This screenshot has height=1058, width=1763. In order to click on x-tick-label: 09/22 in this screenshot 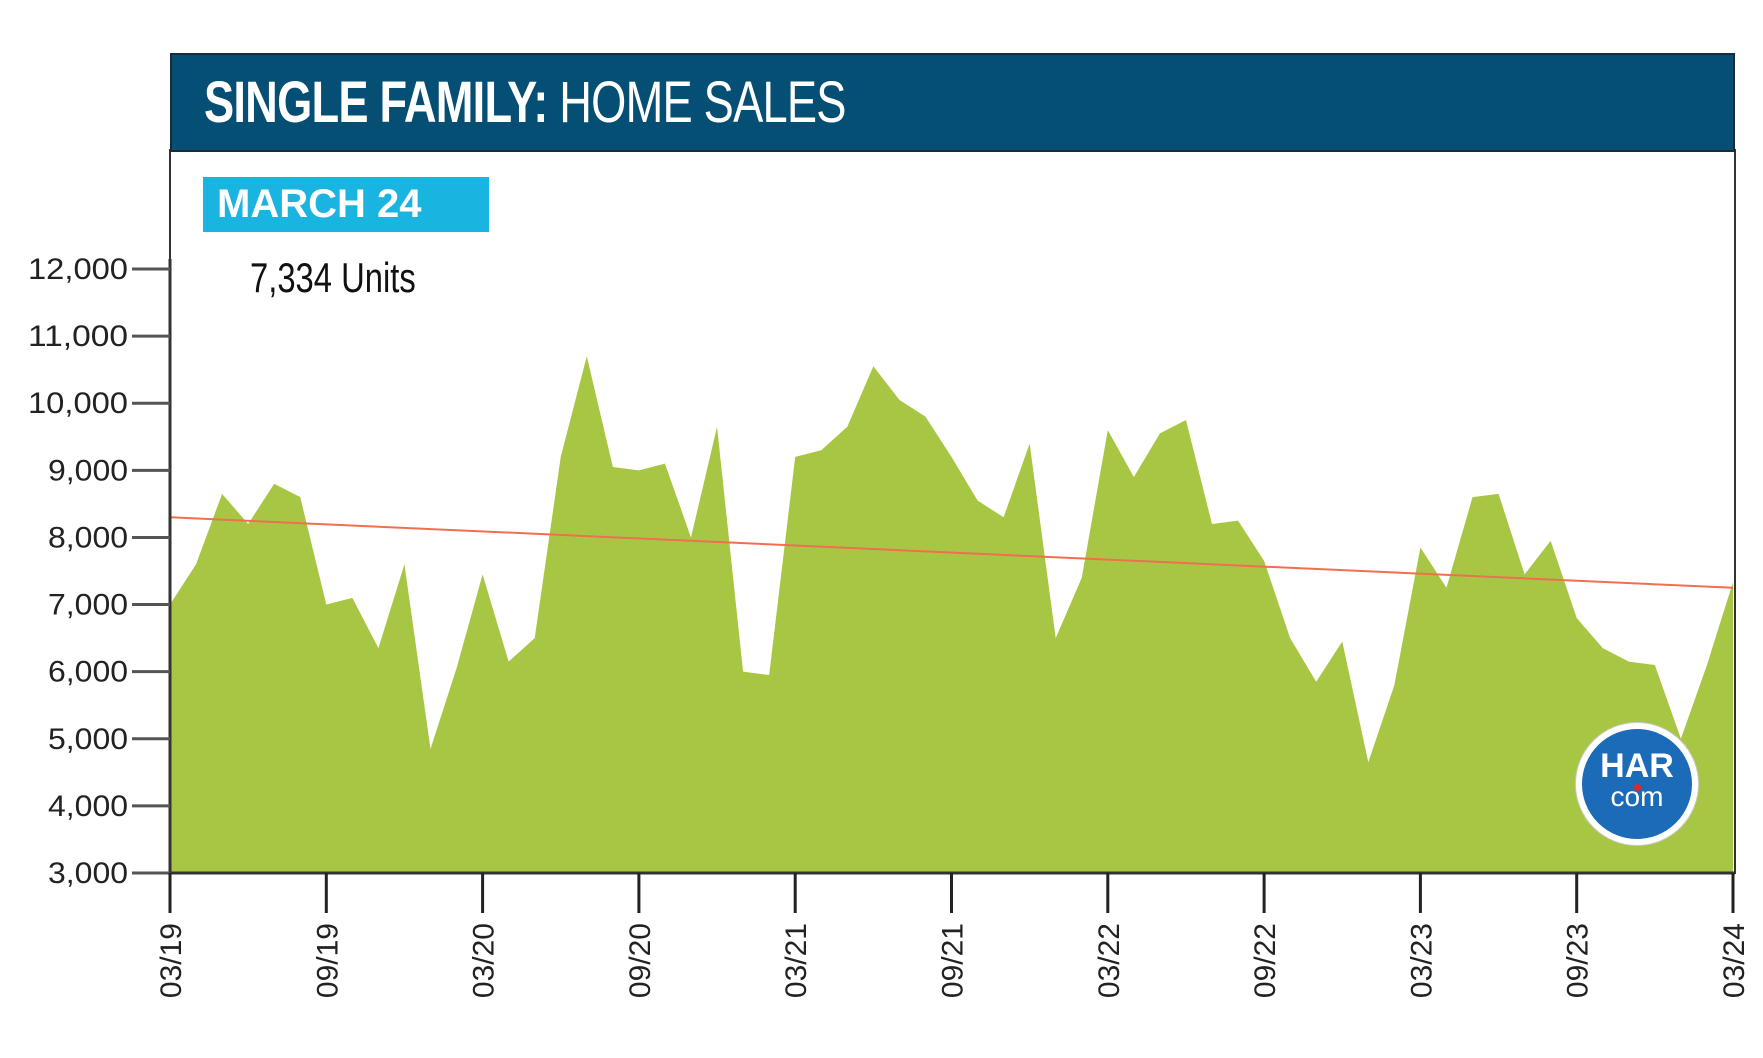, I will do `click(1265, 960)`.